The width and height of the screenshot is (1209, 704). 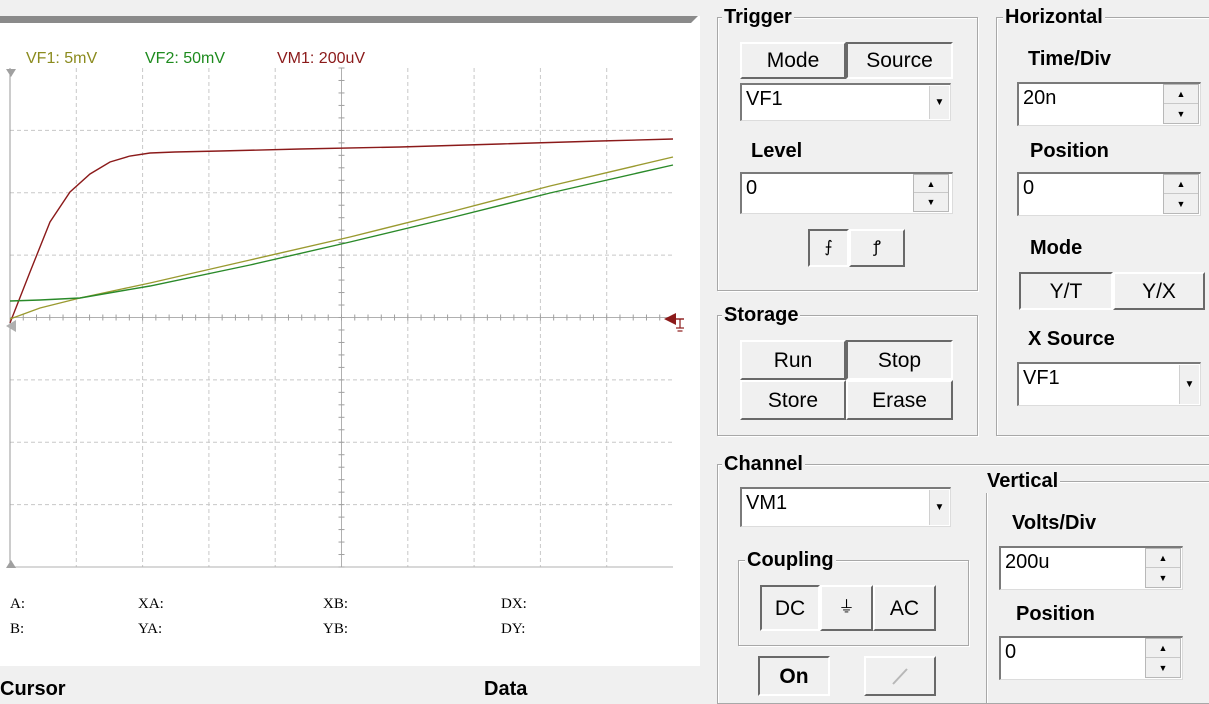 What do you see at coordinates (763, 464) in the screenshot?
I see `channel-title: Channel` at bounding box center [763, 464].